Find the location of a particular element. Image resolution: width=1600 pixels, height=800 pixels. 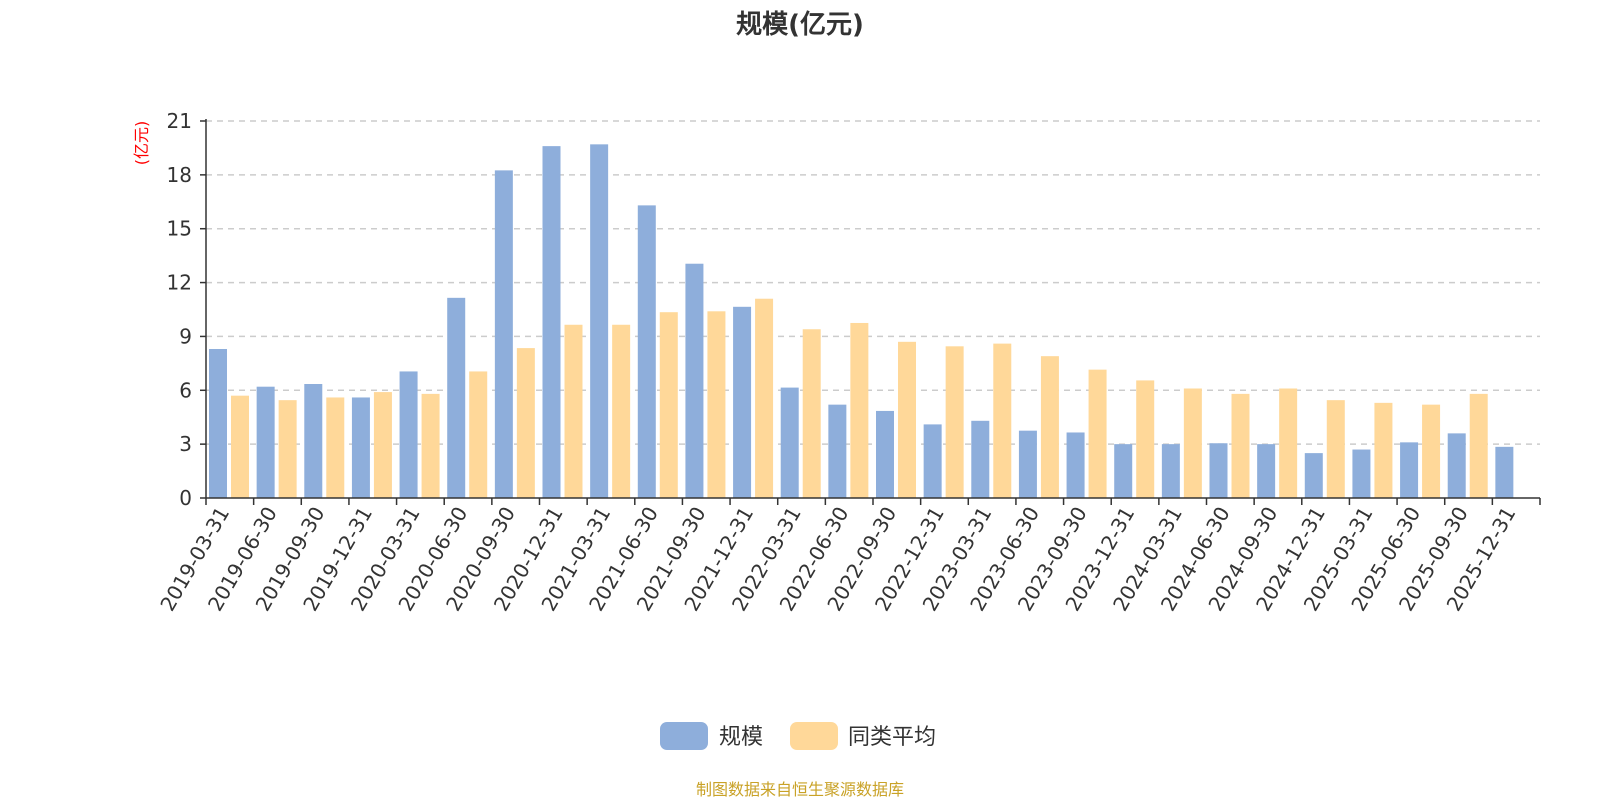

legend-label-scale: 规模 is located at coordinates (741, 737).